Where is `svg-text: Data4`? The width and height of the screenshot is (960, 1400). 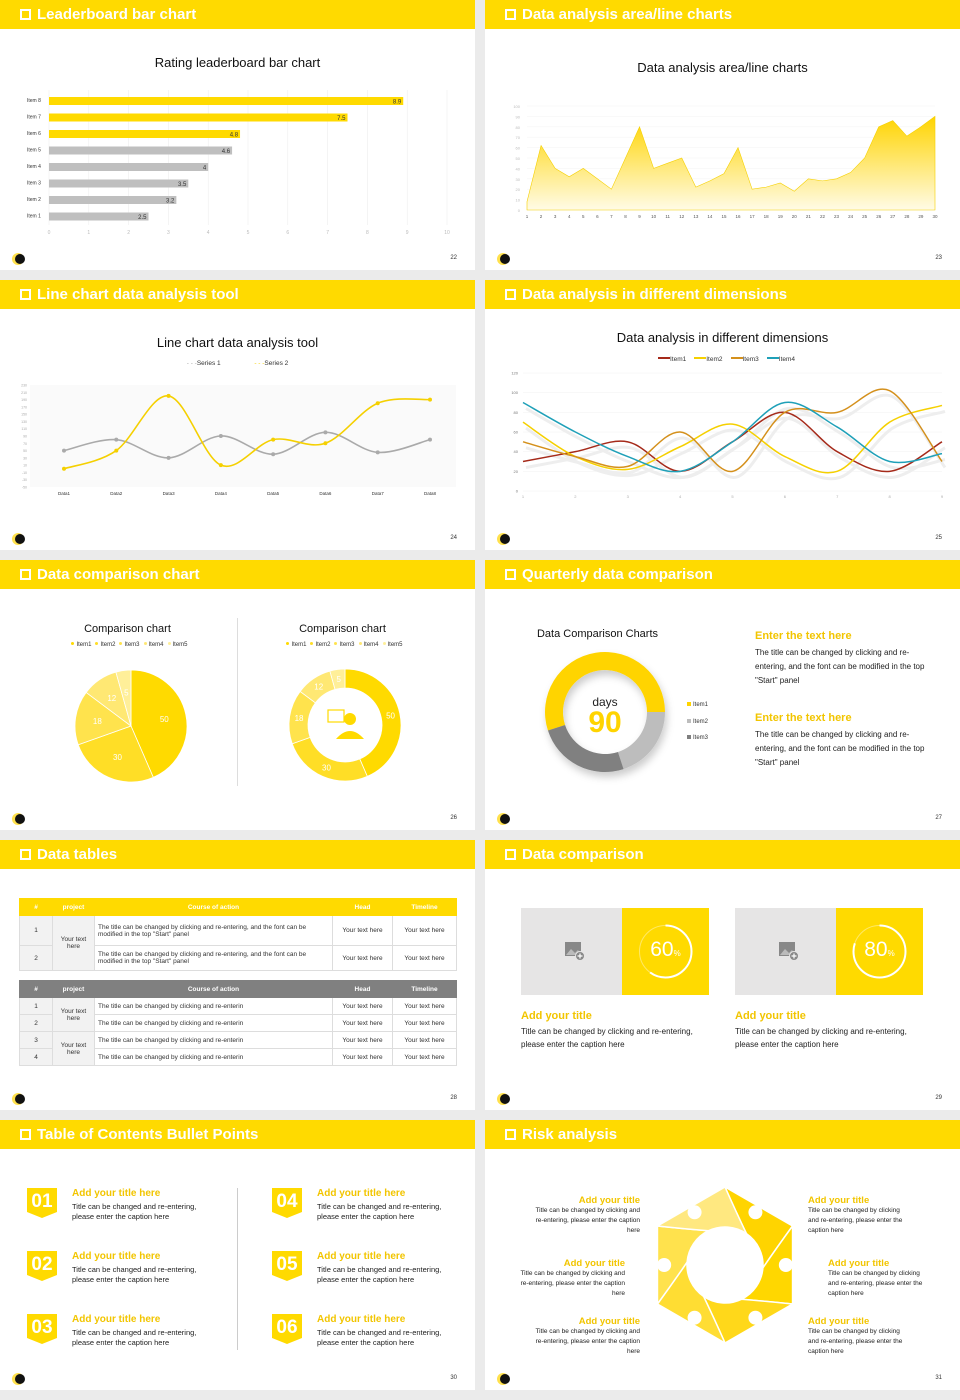
svg-text: Data4 is located at coordinates (221, 493).